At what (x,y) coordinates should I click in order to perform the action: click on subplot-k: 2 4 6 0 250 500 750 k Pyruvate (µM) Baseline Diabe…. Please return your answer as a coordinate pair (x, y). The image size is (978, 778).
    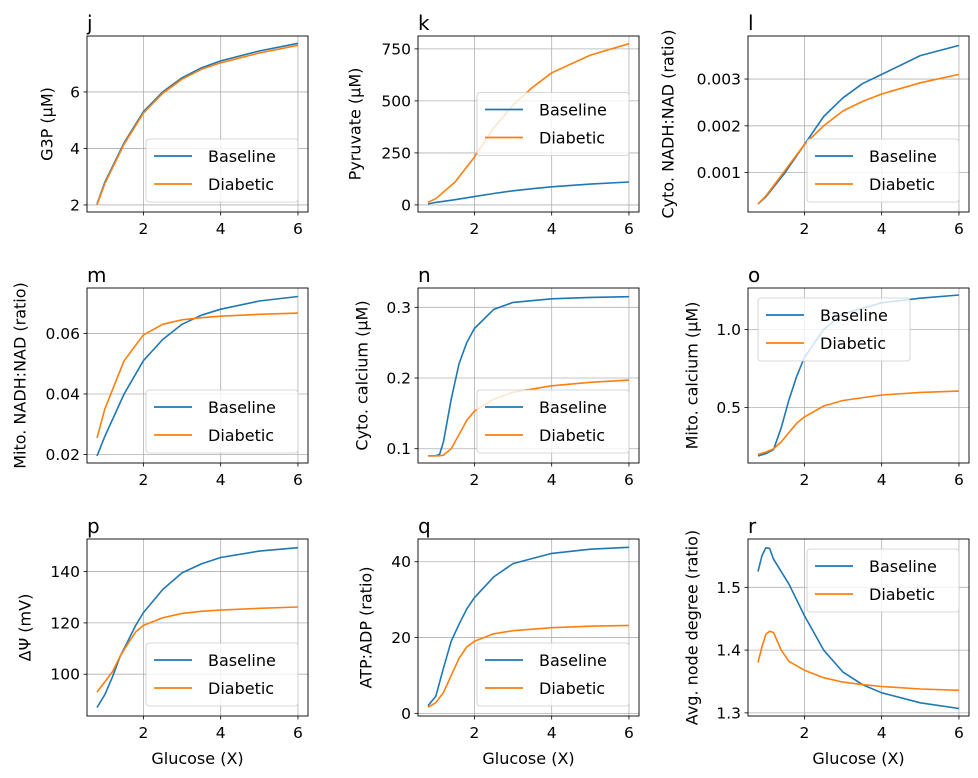
    Looking at the image, I should click on (493, 124).